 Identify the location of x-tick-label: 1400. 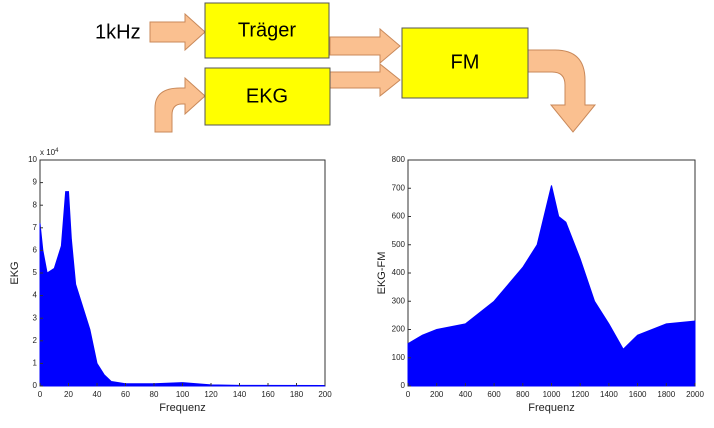
(609, 394).